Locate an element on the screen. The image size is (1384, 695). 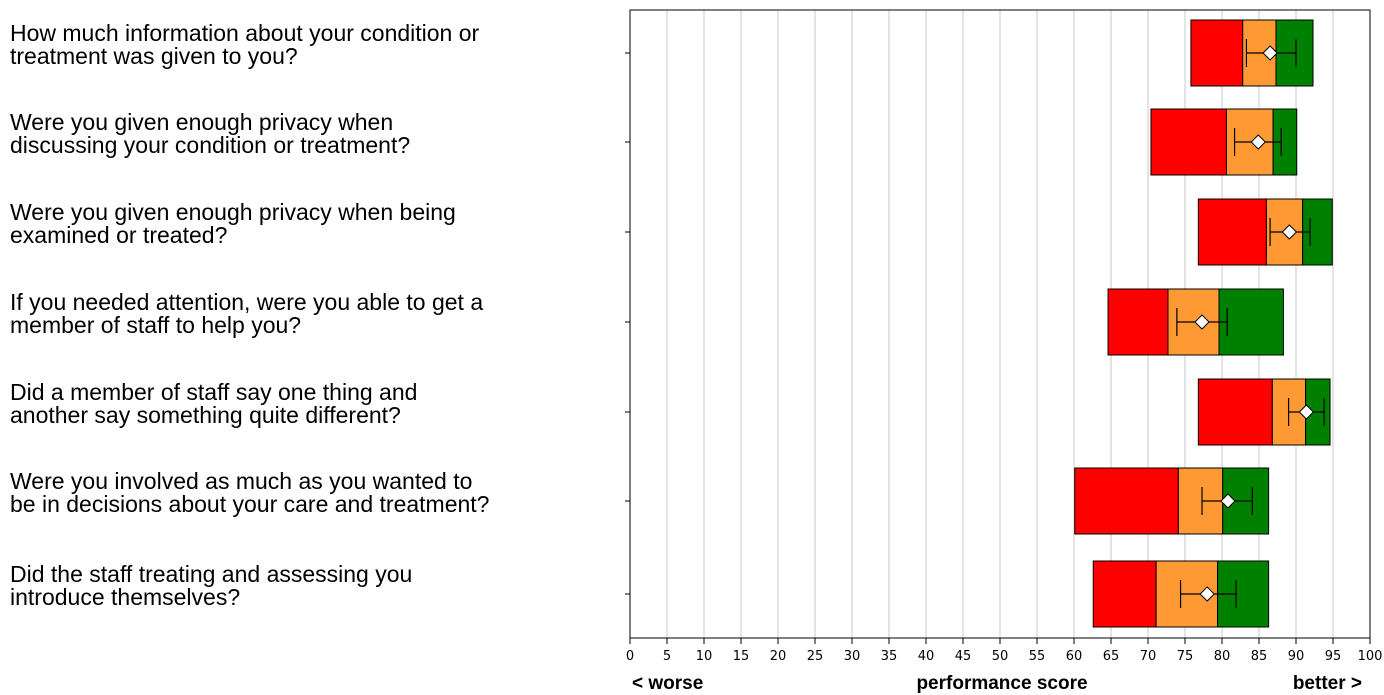
question-label: Did the staff treating and assessing you is located at coordinates (211, 574).